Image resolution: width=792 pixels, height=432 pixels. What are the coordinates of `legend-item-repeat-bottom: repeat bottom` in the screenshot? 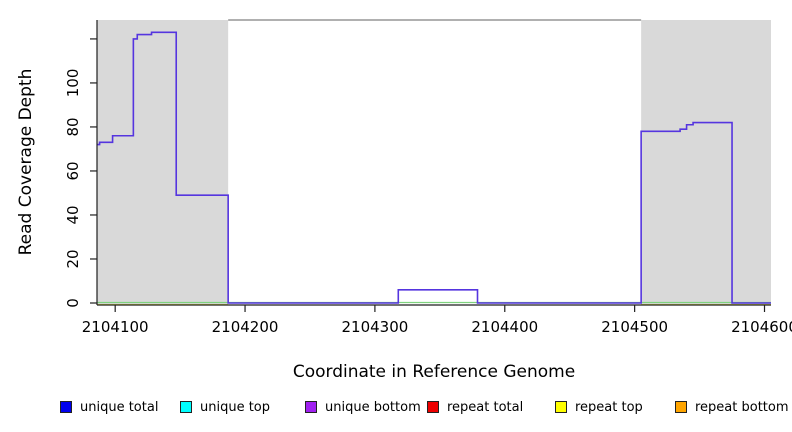 It's located at (732, 407).